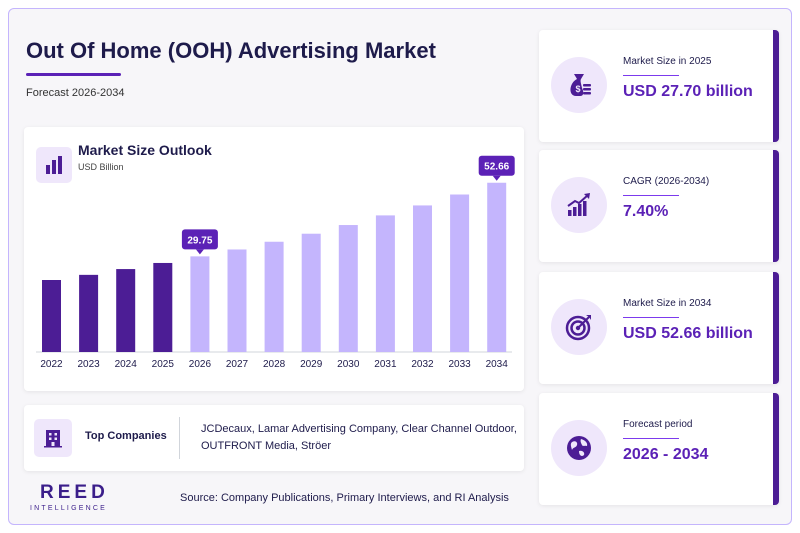  I want to click on page-subtitle: Forecast 2026-2034, so click(75, 93).